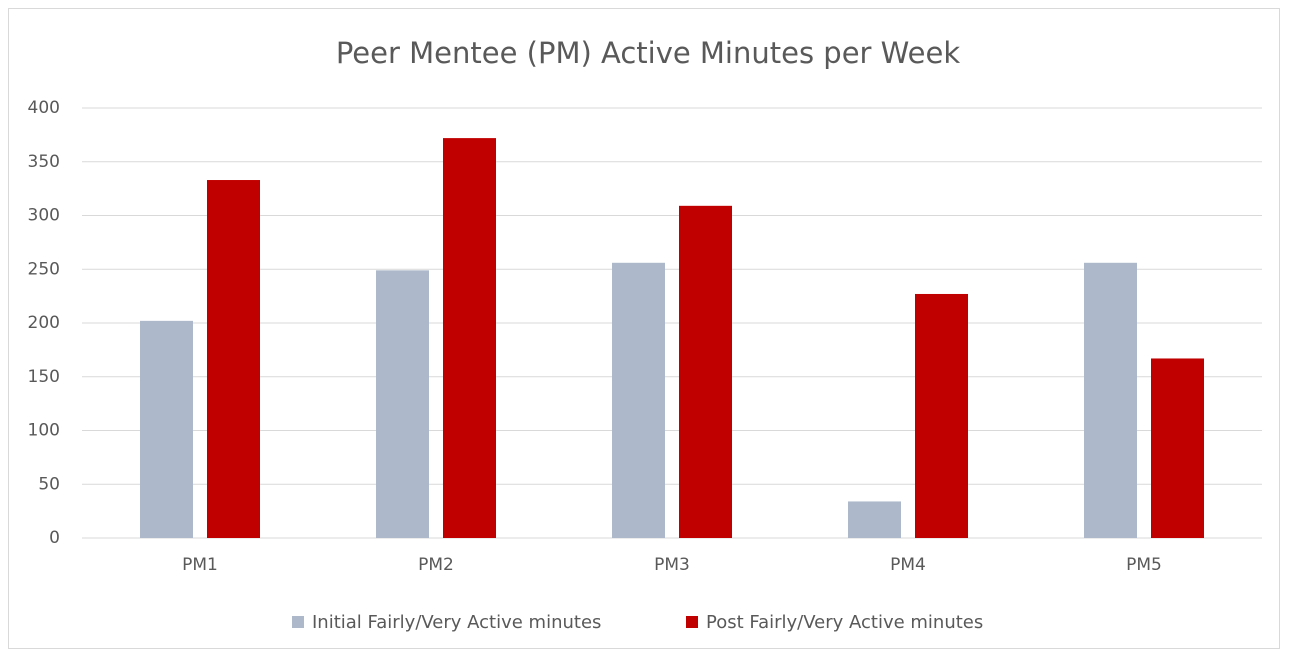 The image size is (1289, 660). What do you see at coordinates (49, 484) in the screenshot?
I see `y-tick-label: 50` at bounding box center [49, 484].